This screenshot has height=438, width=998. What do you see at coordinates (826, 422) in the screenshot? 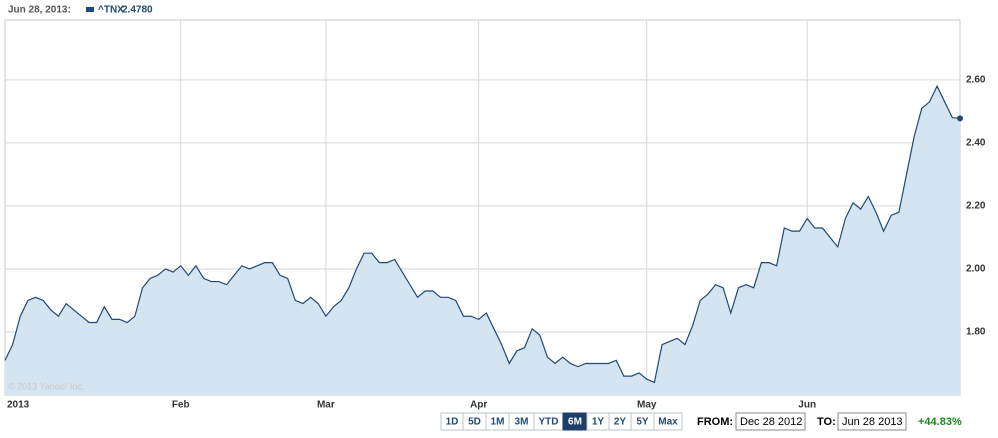
I see `to-label: TO:` at bounding box center [826, 422].